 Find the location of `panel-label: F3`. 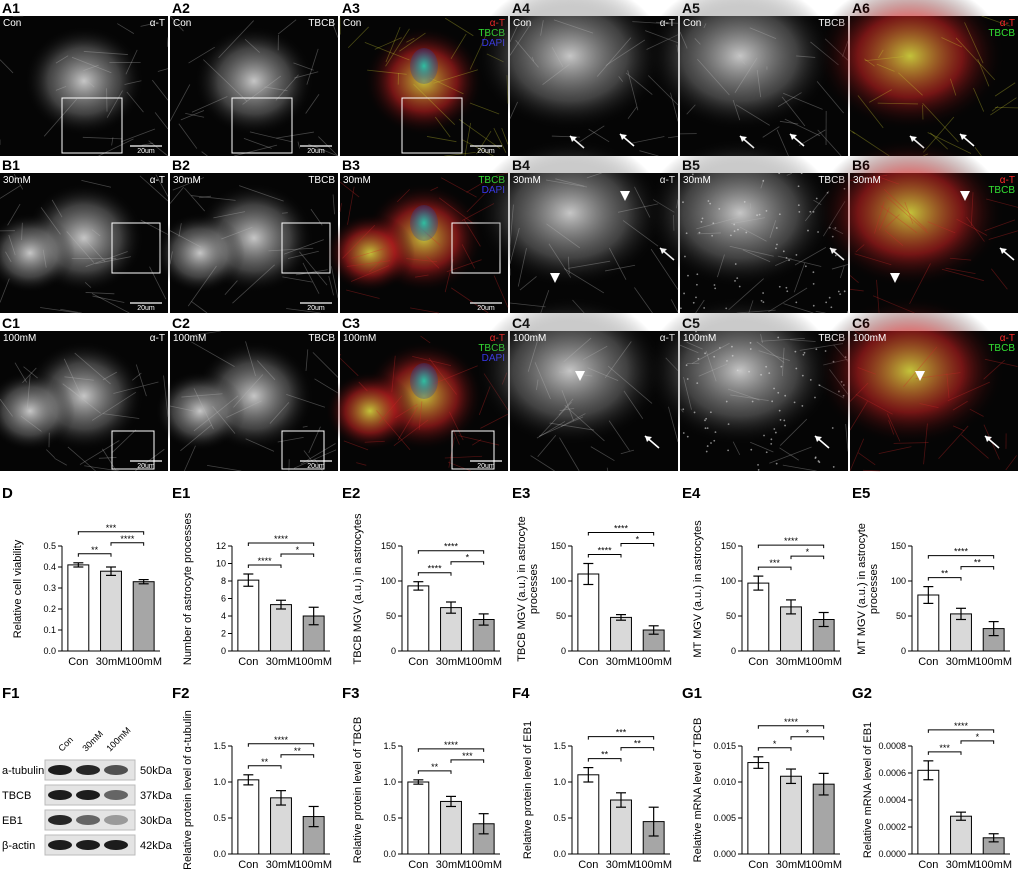

panel-label: F3 is located at coordinates (351, 693).